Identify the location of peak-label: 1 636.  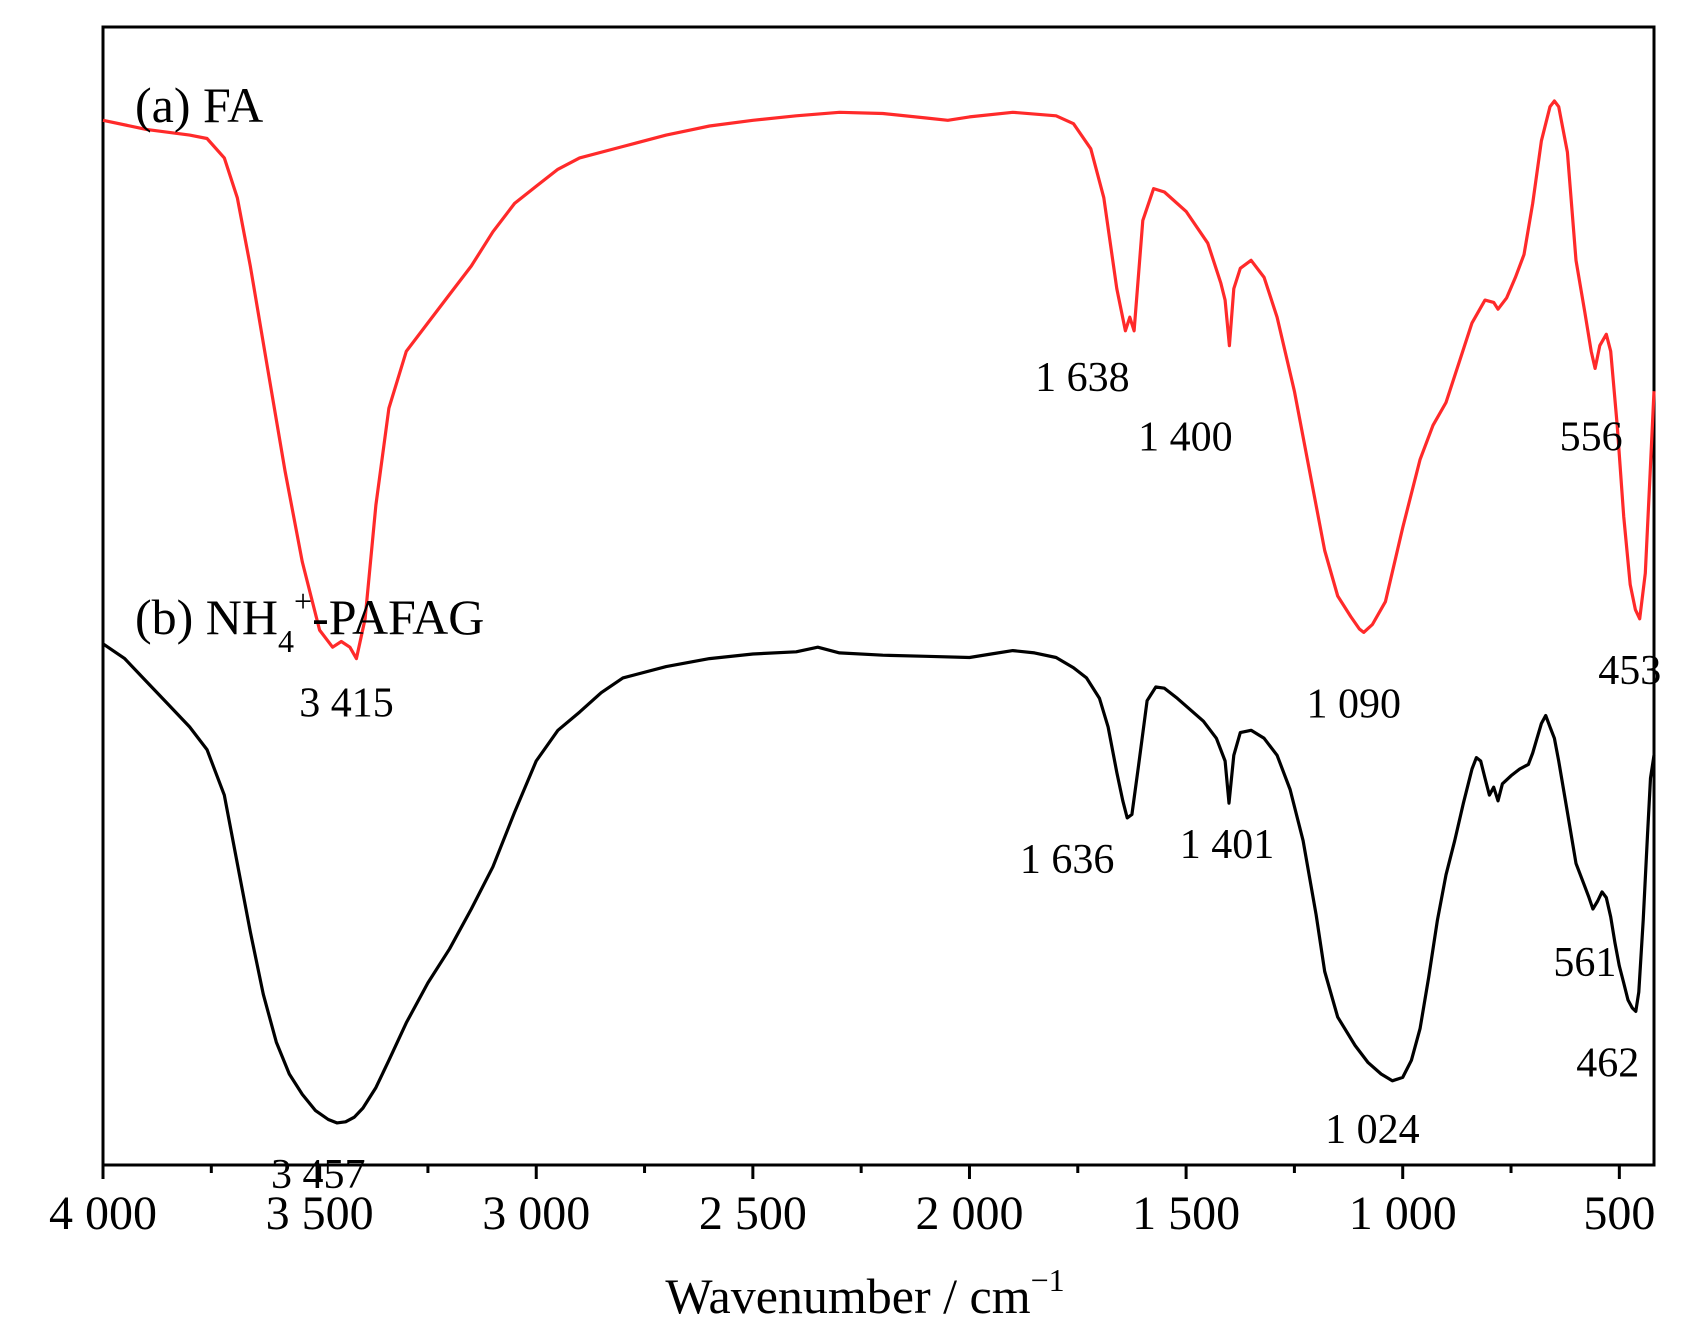
(1067, 860).